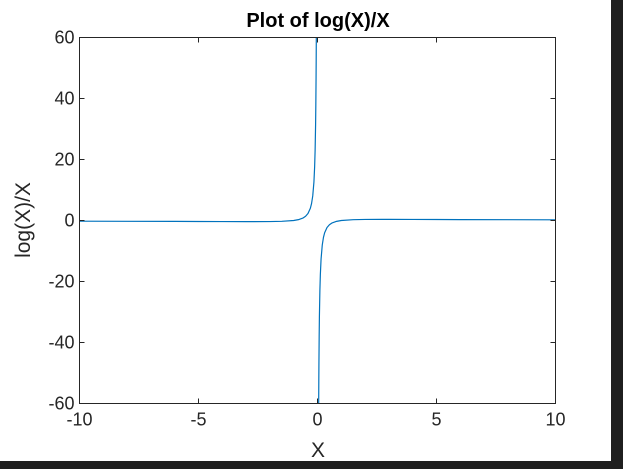 This screenshot has height=469, width=623. I want to click on y-tick-label: 0, so click(69, 221).